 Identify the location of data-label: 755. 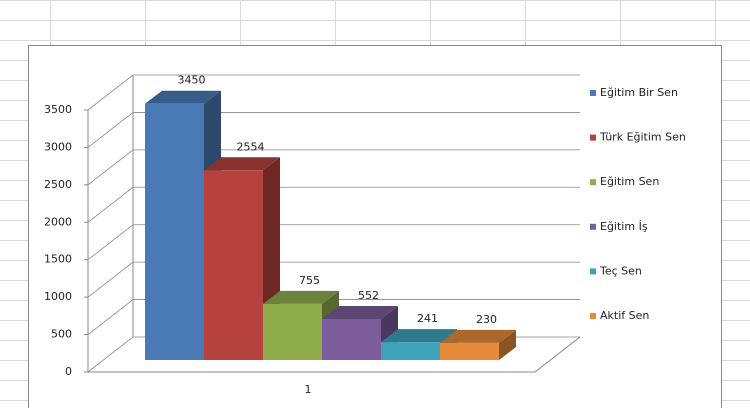
(309, 280).